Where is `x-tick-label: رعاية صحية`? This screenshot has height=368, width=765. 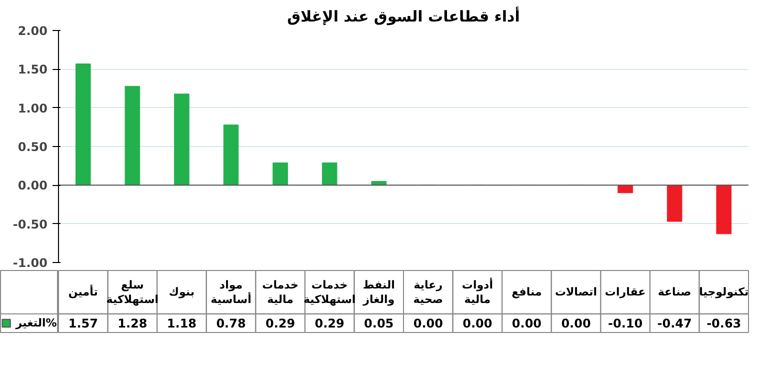
x-tick-label: رعاية صحية is located at coordinates (428, 292).